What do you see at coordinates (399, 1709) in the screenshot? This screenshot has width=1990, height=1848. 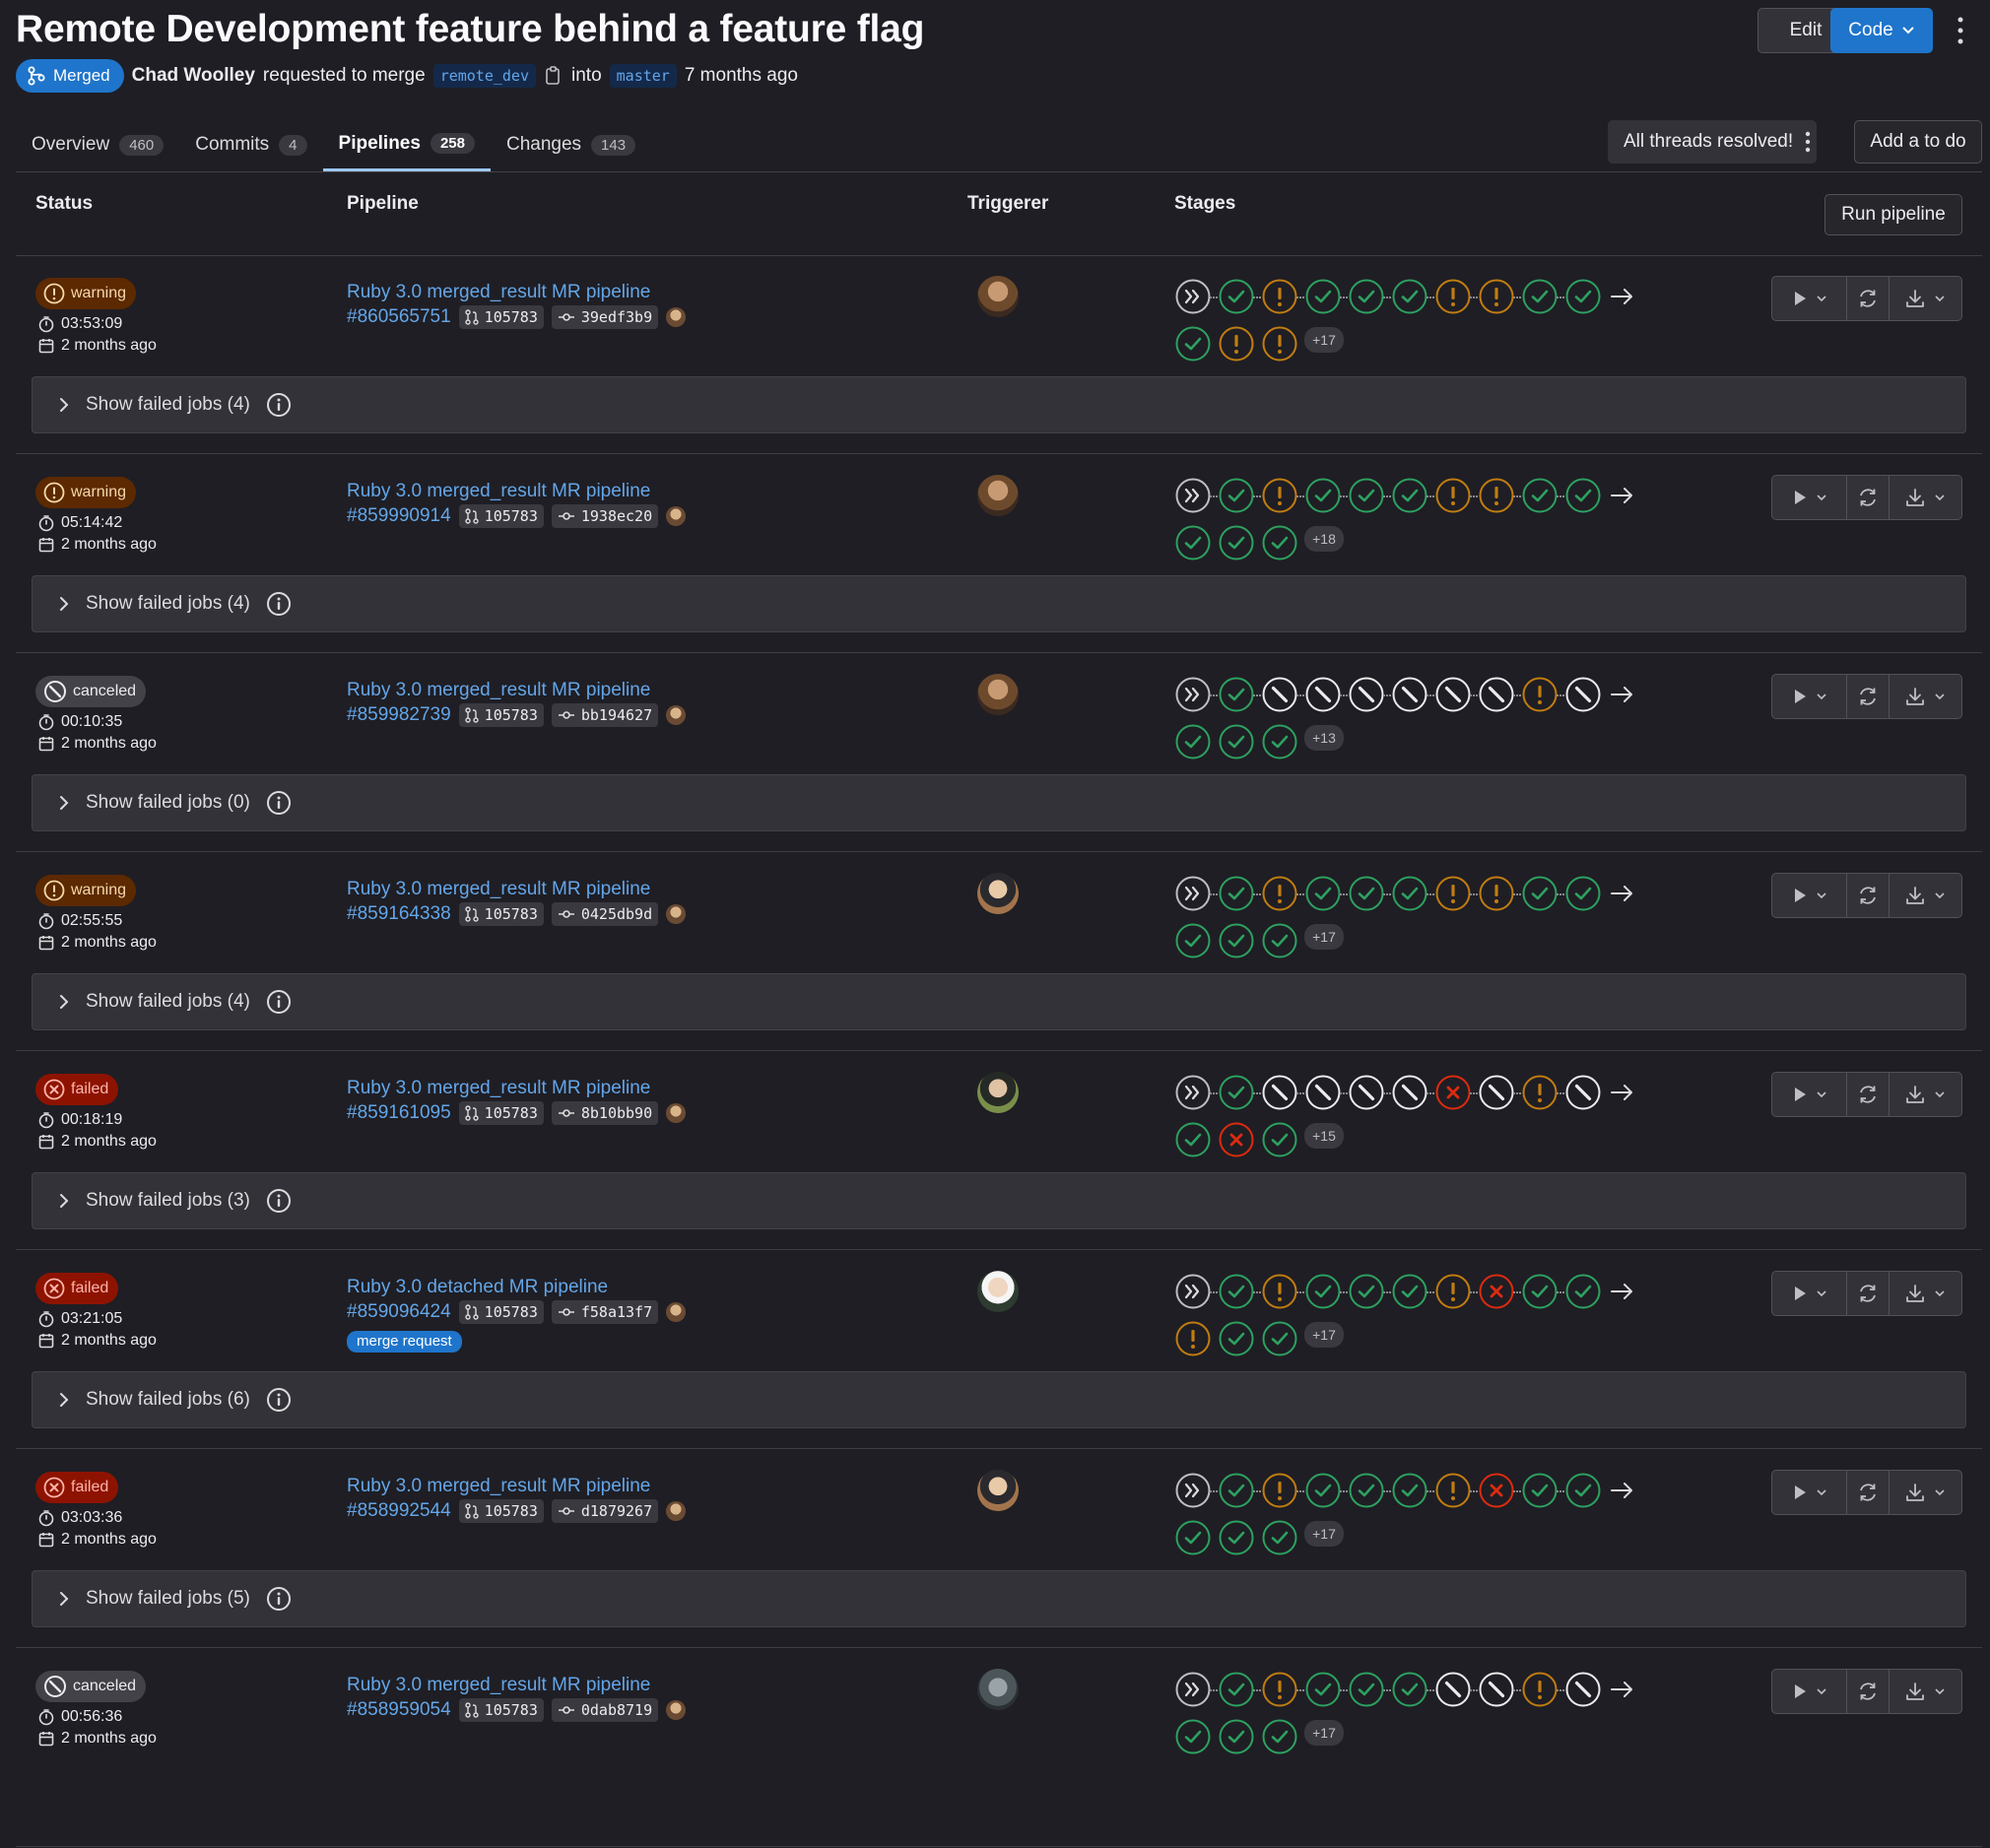 I see `pipeline-id-link: #858959054` at bounding box center [399, 1709].